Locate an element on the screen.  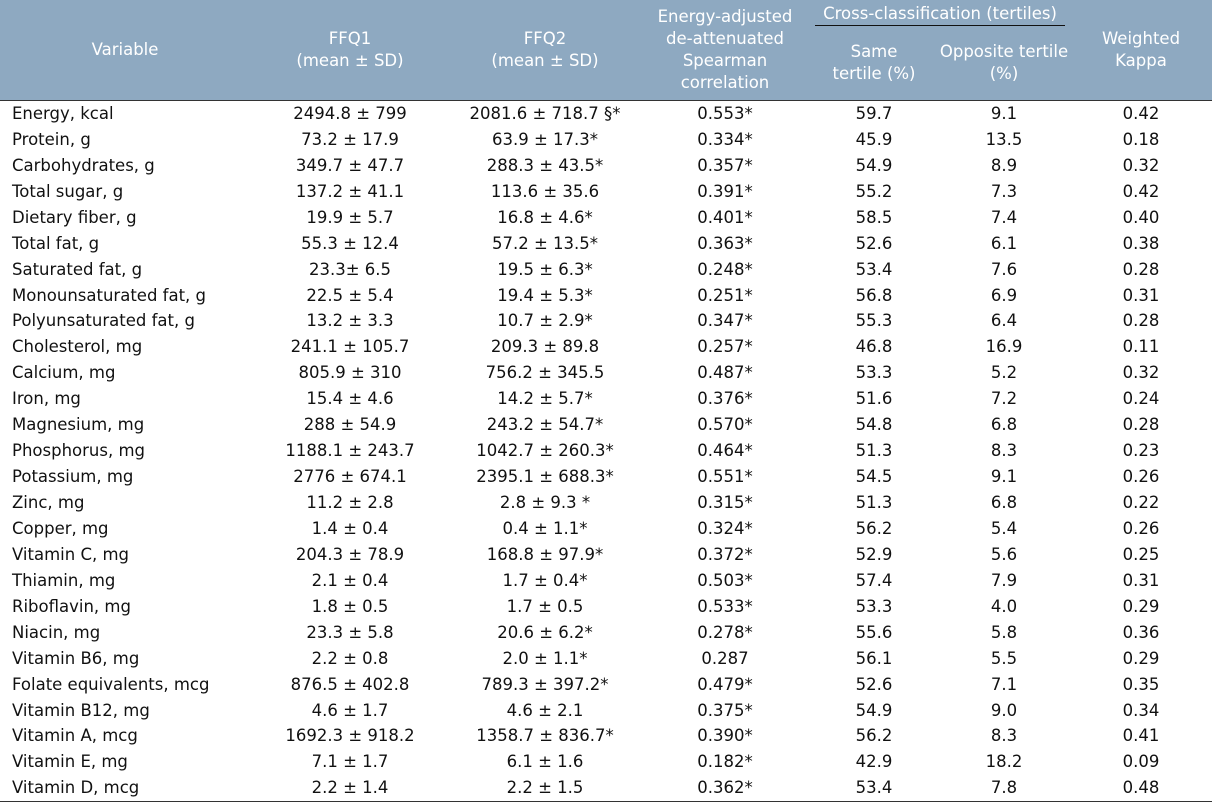
cell-opposite-tertile: 7.3 is located at coordinates (1004, 191).